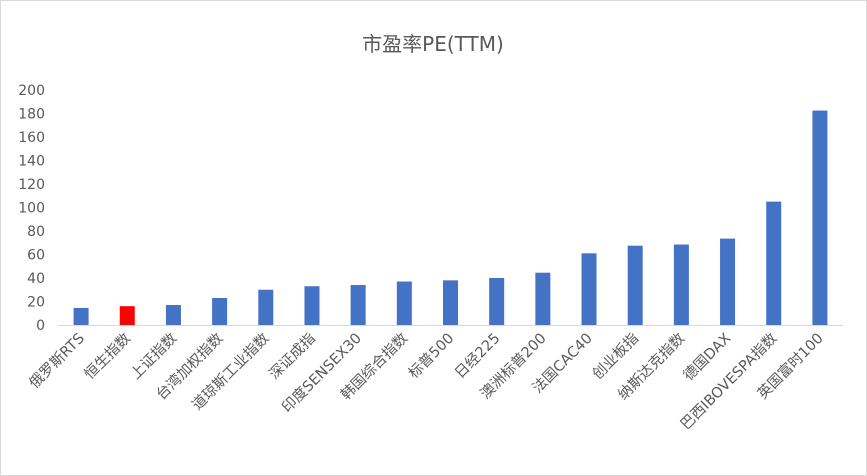  Describe the element at coordinates (107, 355) in the screenshot. I see `x-tick-label: 恒生指数` at that location.